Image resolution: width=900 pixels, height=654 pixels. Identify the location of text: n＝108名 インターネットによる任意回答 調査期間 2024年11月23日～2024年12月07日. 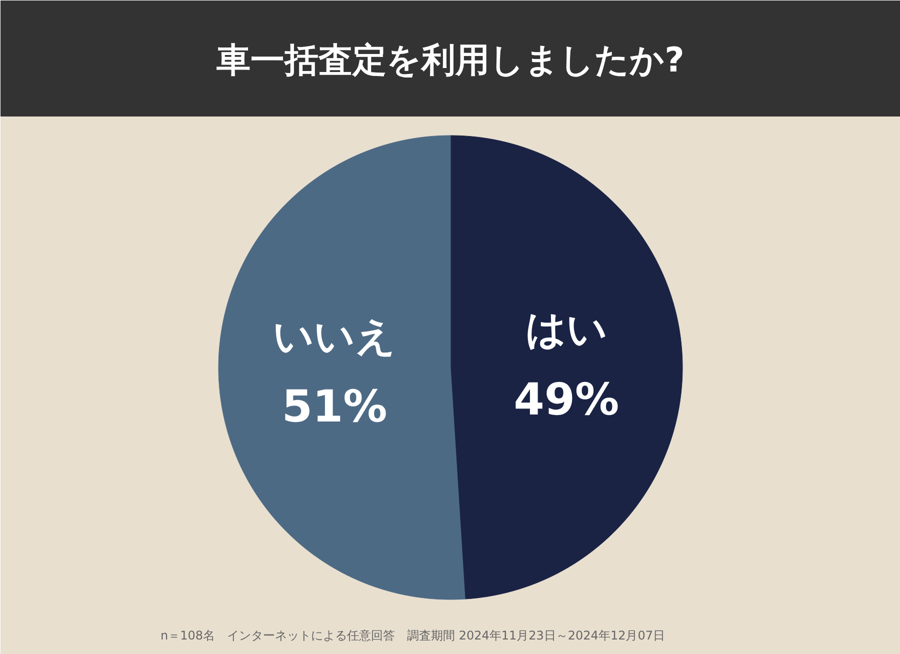
(412, 635).